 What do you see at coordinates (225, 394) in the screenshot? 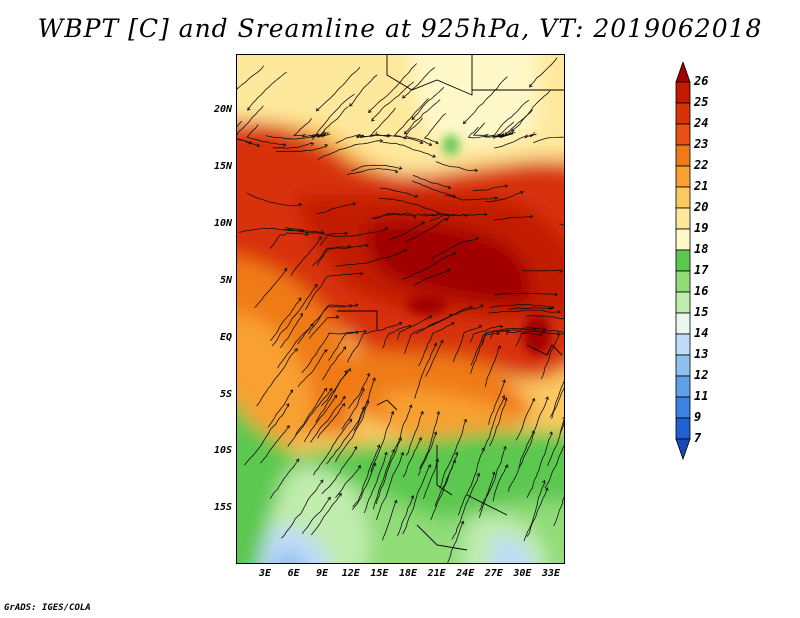
I see `lat-label: 5S` at bounding box center [225, 394].